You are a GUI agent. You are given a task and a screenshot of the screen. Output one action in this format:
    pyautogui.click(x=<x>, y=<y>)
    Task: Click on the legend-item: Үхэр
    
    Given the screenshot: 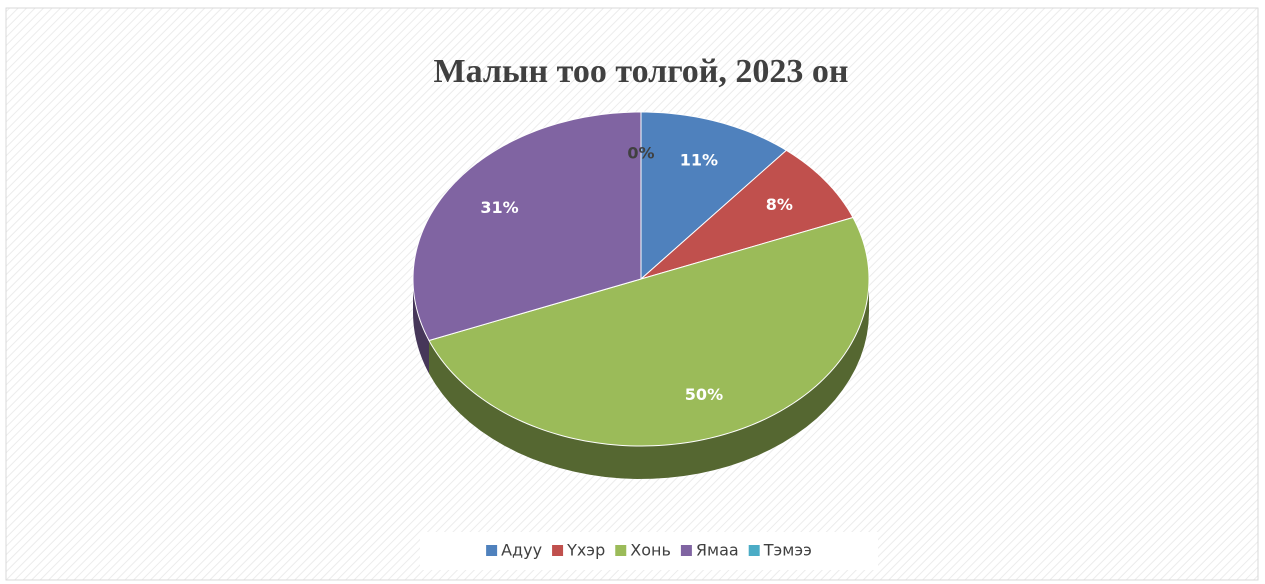 What is the action you would take?
    pyautogui.click(x=578, y=550)
    